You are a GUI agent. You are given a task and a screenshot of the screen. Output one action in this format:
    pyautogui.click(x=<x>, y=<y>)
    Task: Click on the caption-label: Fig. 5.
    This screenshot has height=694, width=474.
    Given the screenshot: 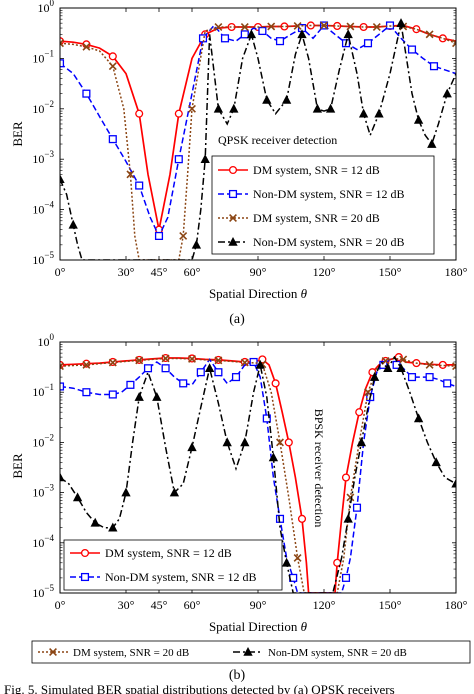 What is the action you would take?
    pyautogui.click(x=21, y=688)
    